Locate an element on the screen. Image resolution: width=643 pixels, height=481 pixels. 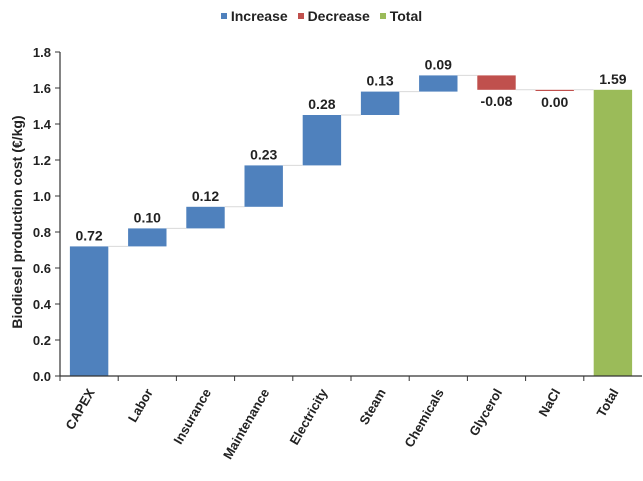
data-label-nacl: 0.00 is located at coordinates (554, 102).